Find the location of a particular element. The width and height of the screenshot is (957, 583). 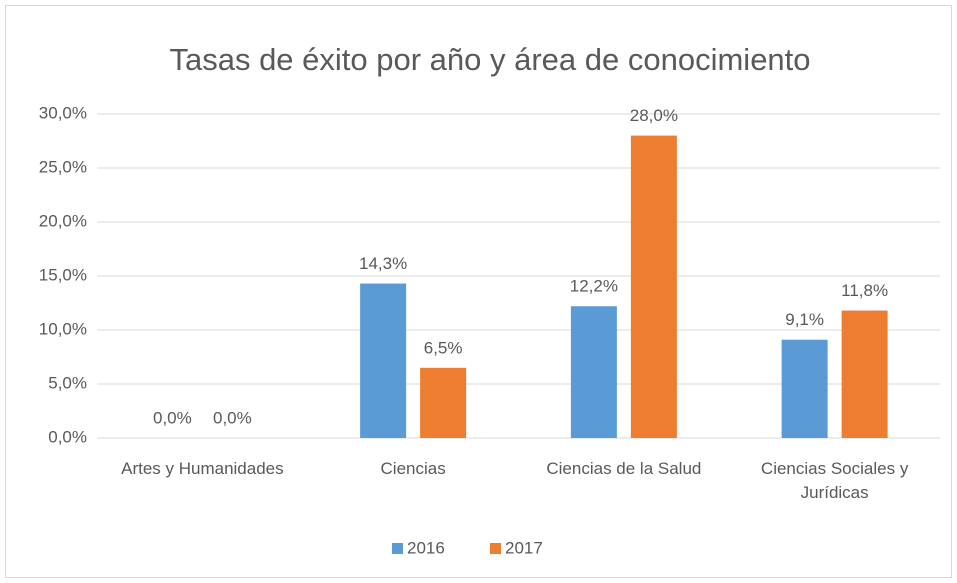

data-label: 11,8% is located at coordinates (864, 290).